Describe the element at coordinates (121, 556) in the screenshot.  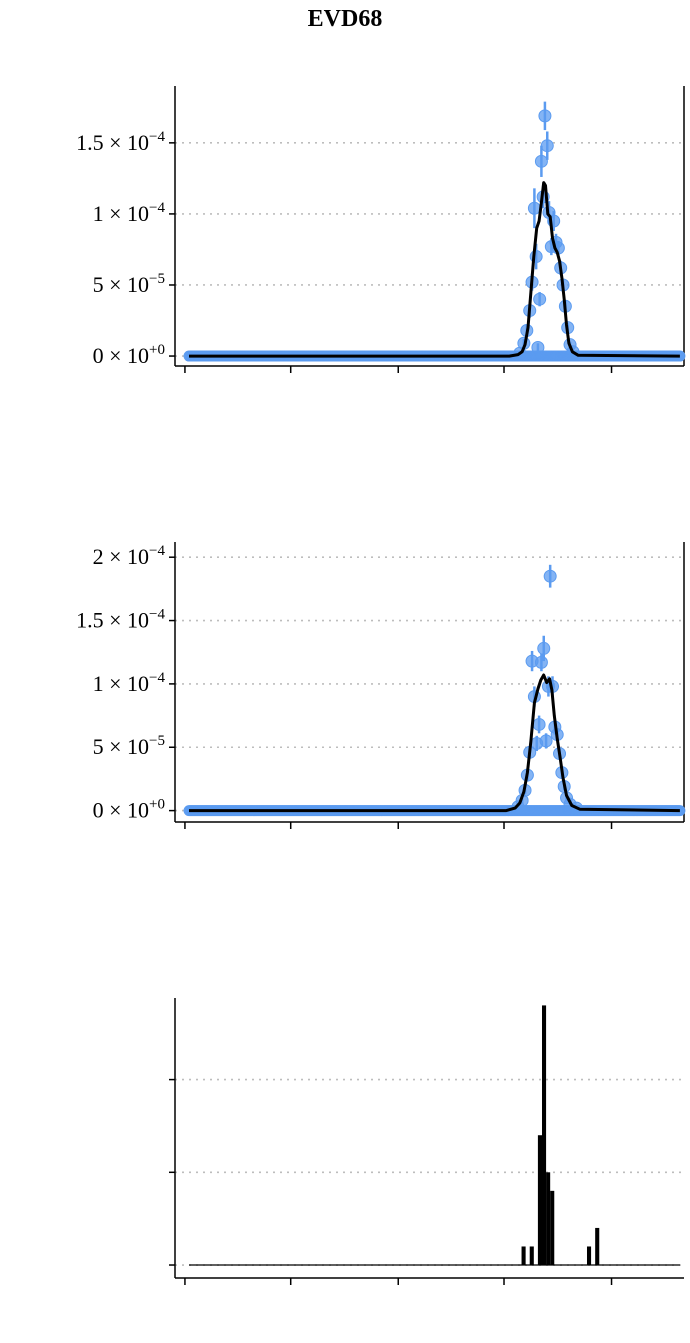
I see `y-tick-mantissa: 2 × 10` at that location.